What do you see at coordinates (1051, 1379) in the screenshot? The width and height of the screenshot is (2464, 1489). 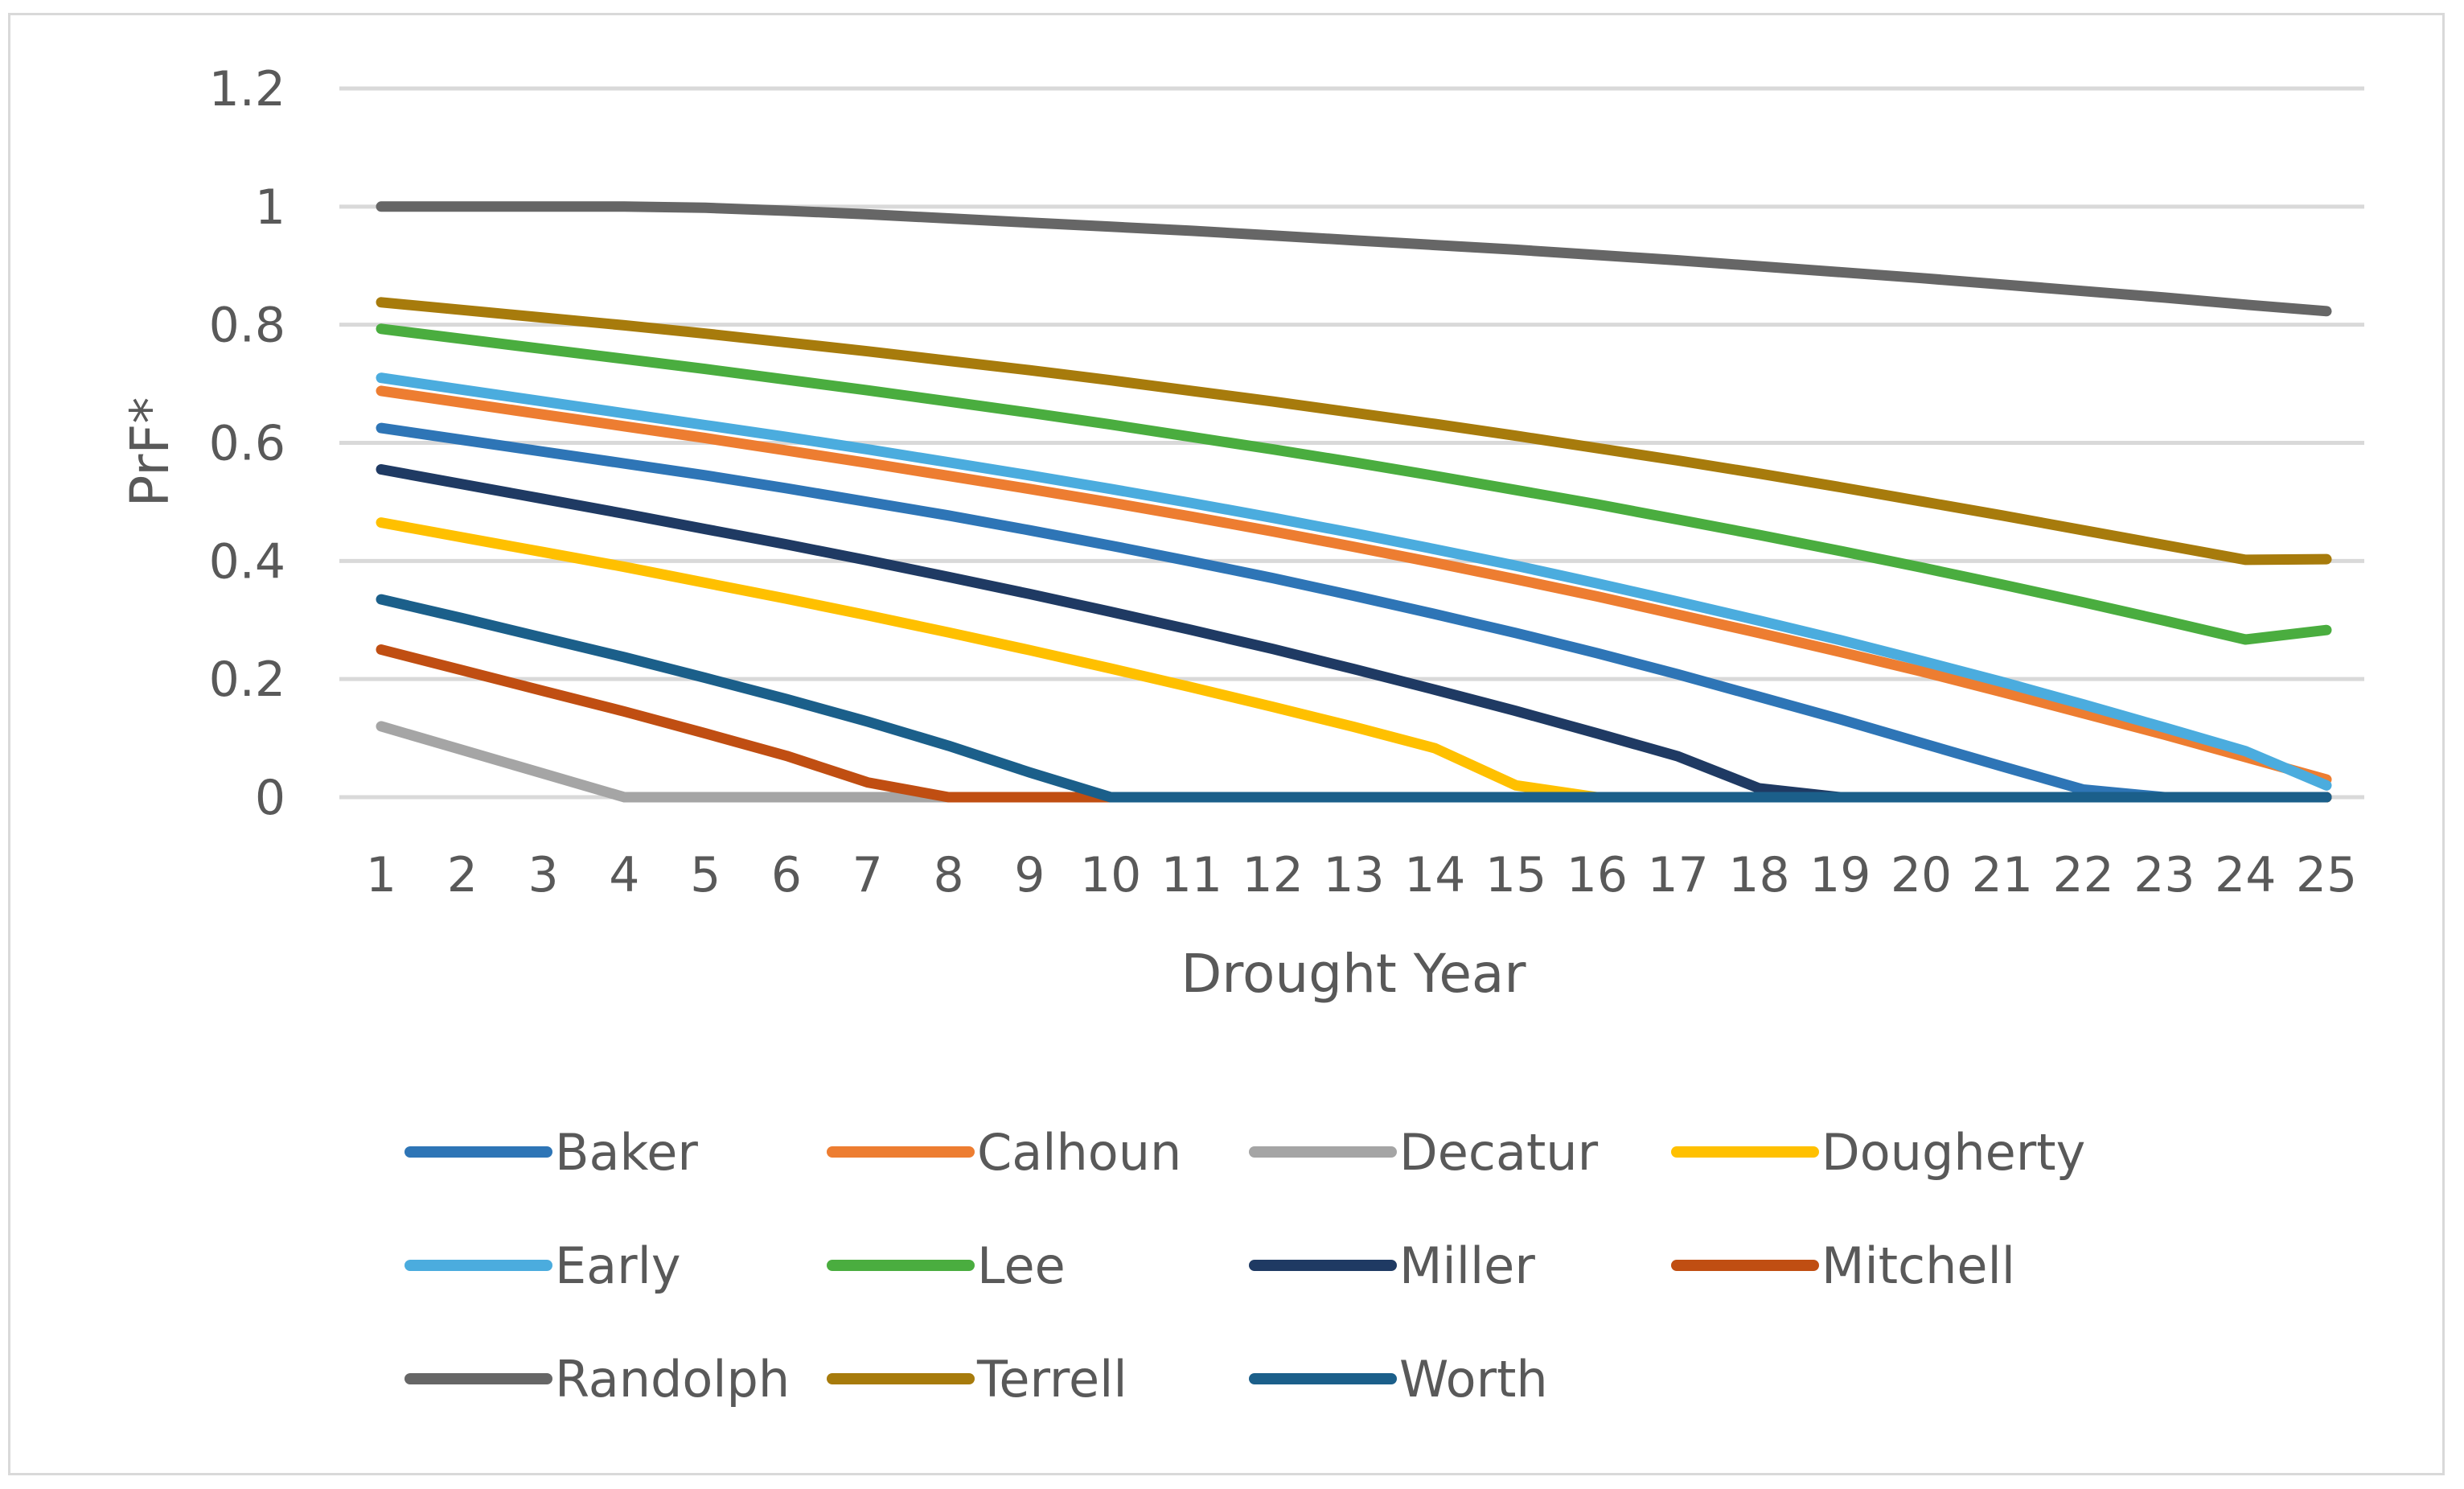 I see `legend-label-terrell: Terrell` at bounding box center [1051, 1379].